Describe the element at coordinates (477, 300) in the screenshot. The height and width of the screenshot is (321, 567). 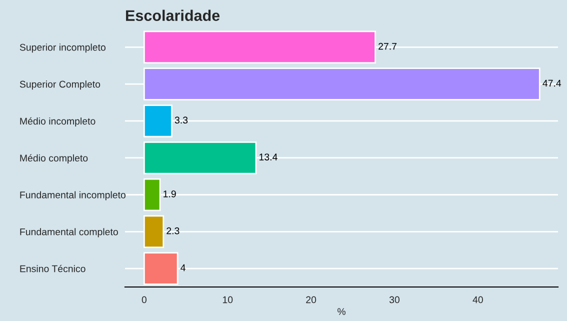
I see `x-tick-label: 40` at that location.